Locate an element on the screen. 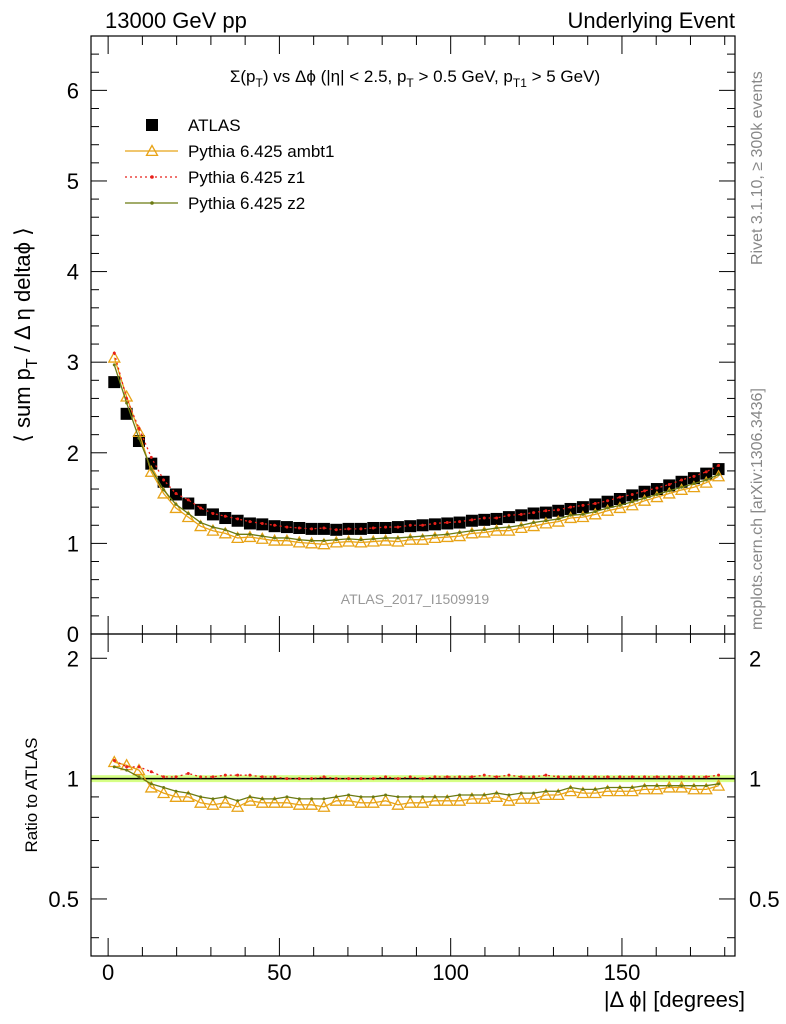 This screenshot has height=1024, width=786. main-y-tick-label: 4 is located at coordinates (73, 272).